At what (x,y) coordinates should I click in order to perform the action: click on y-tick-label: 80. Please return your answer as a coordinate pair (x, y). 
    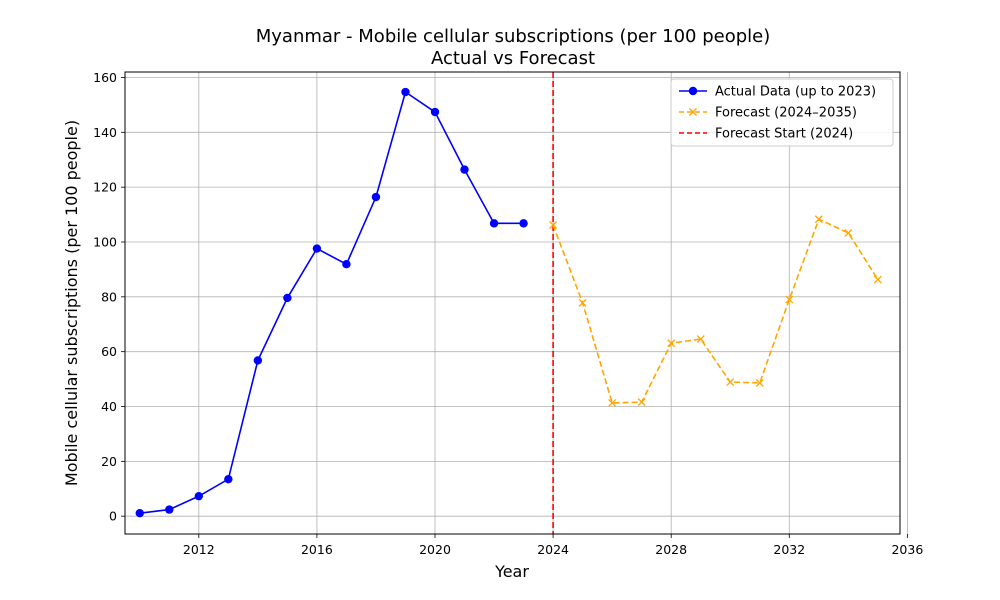
    Looking at the image, I should click on (109, 296).